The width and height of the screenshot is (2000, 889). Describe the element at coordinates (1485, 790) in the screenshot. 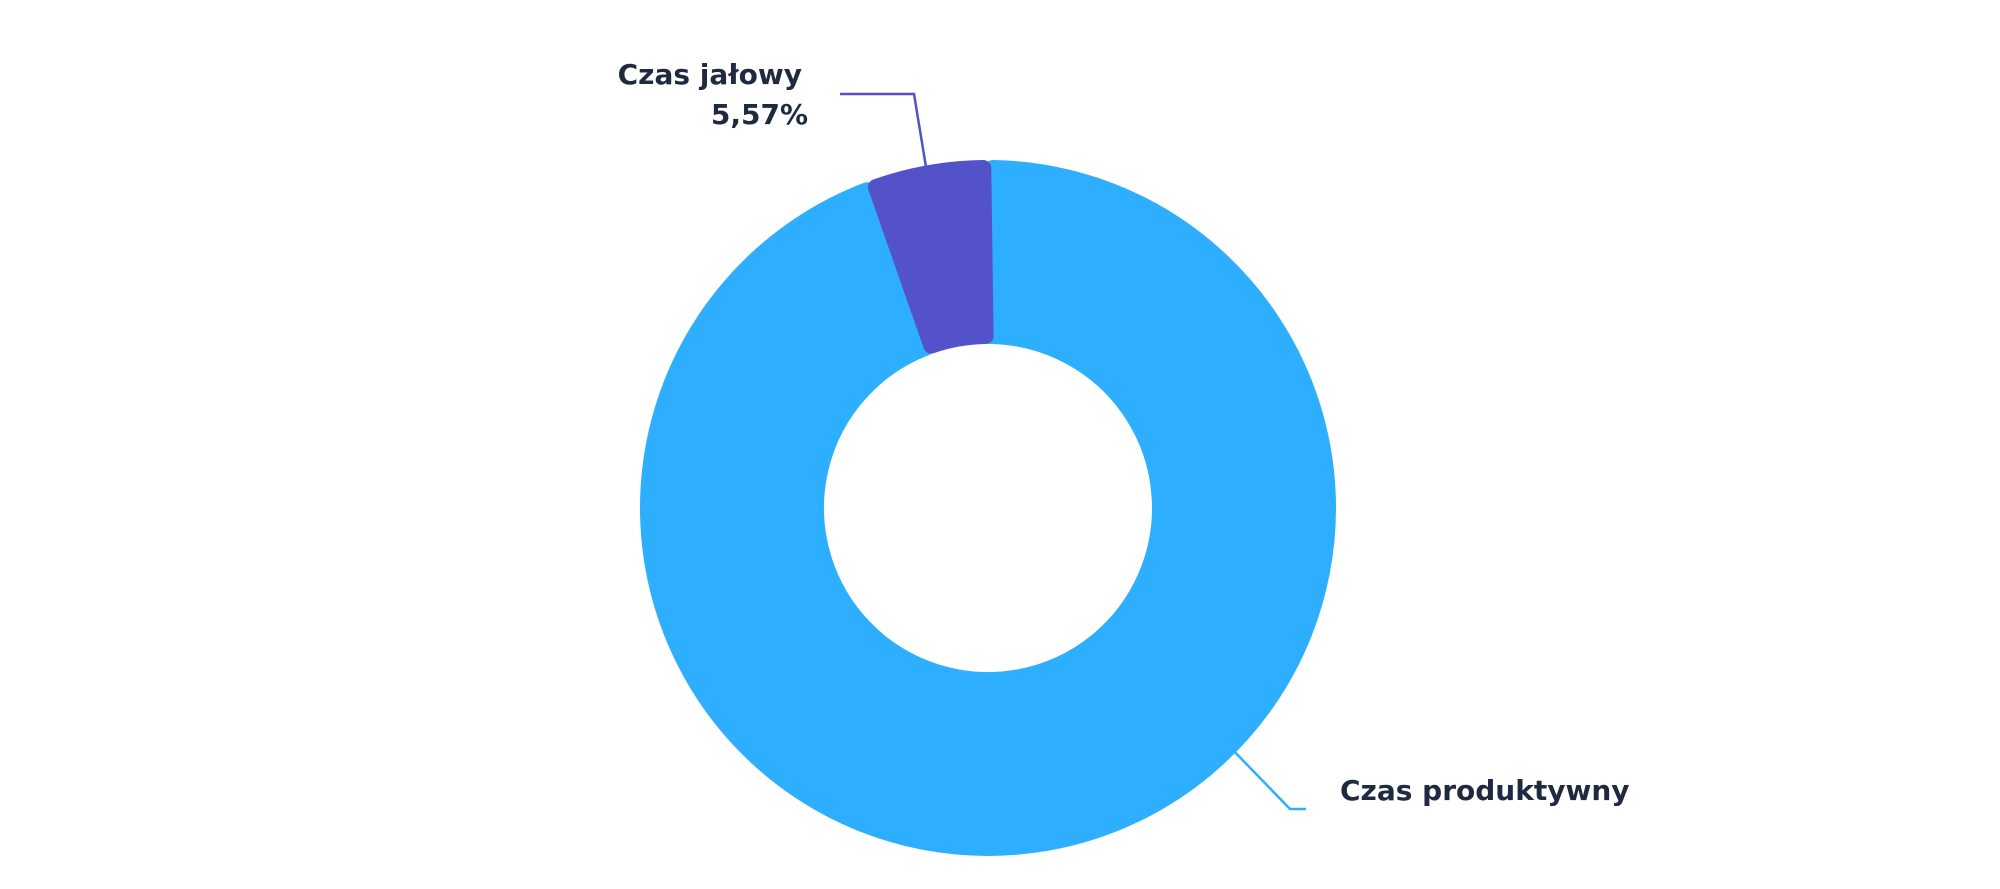

I see `slice-label-czas-produktywny: Czas produktywny` at that location.